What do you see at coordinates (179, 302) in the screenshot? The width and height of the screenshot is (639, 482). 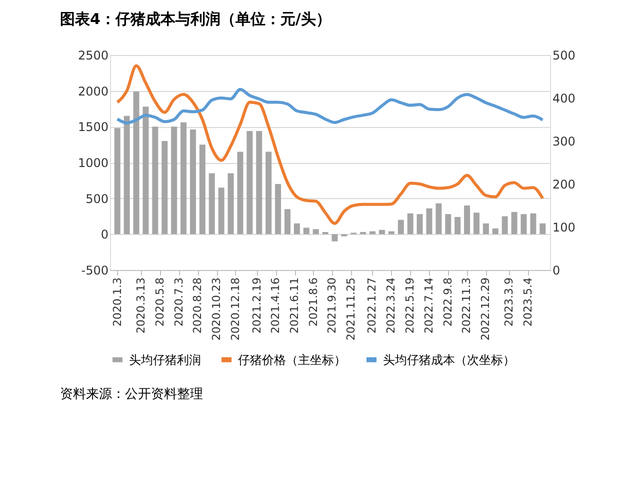 I see `x-tick-label: 2020.7.3` at bounding box center [179, 302].